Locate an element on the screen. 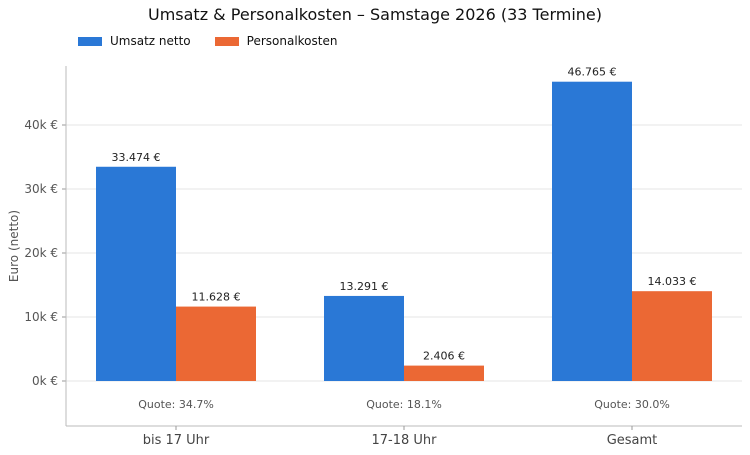 This screenshot has height=455, width=750. data-label-umsatz-1: 13.291 € is located at coordinates (364, 286).